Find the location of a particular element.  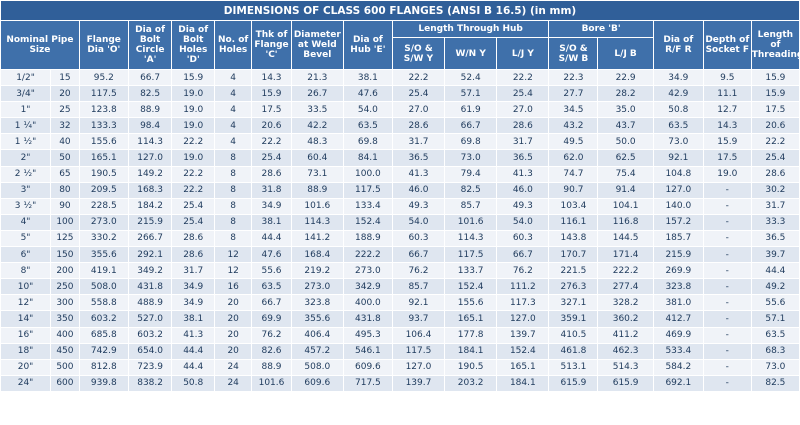

cell-nps-mm: 125 is located at coordinates (65, 238).